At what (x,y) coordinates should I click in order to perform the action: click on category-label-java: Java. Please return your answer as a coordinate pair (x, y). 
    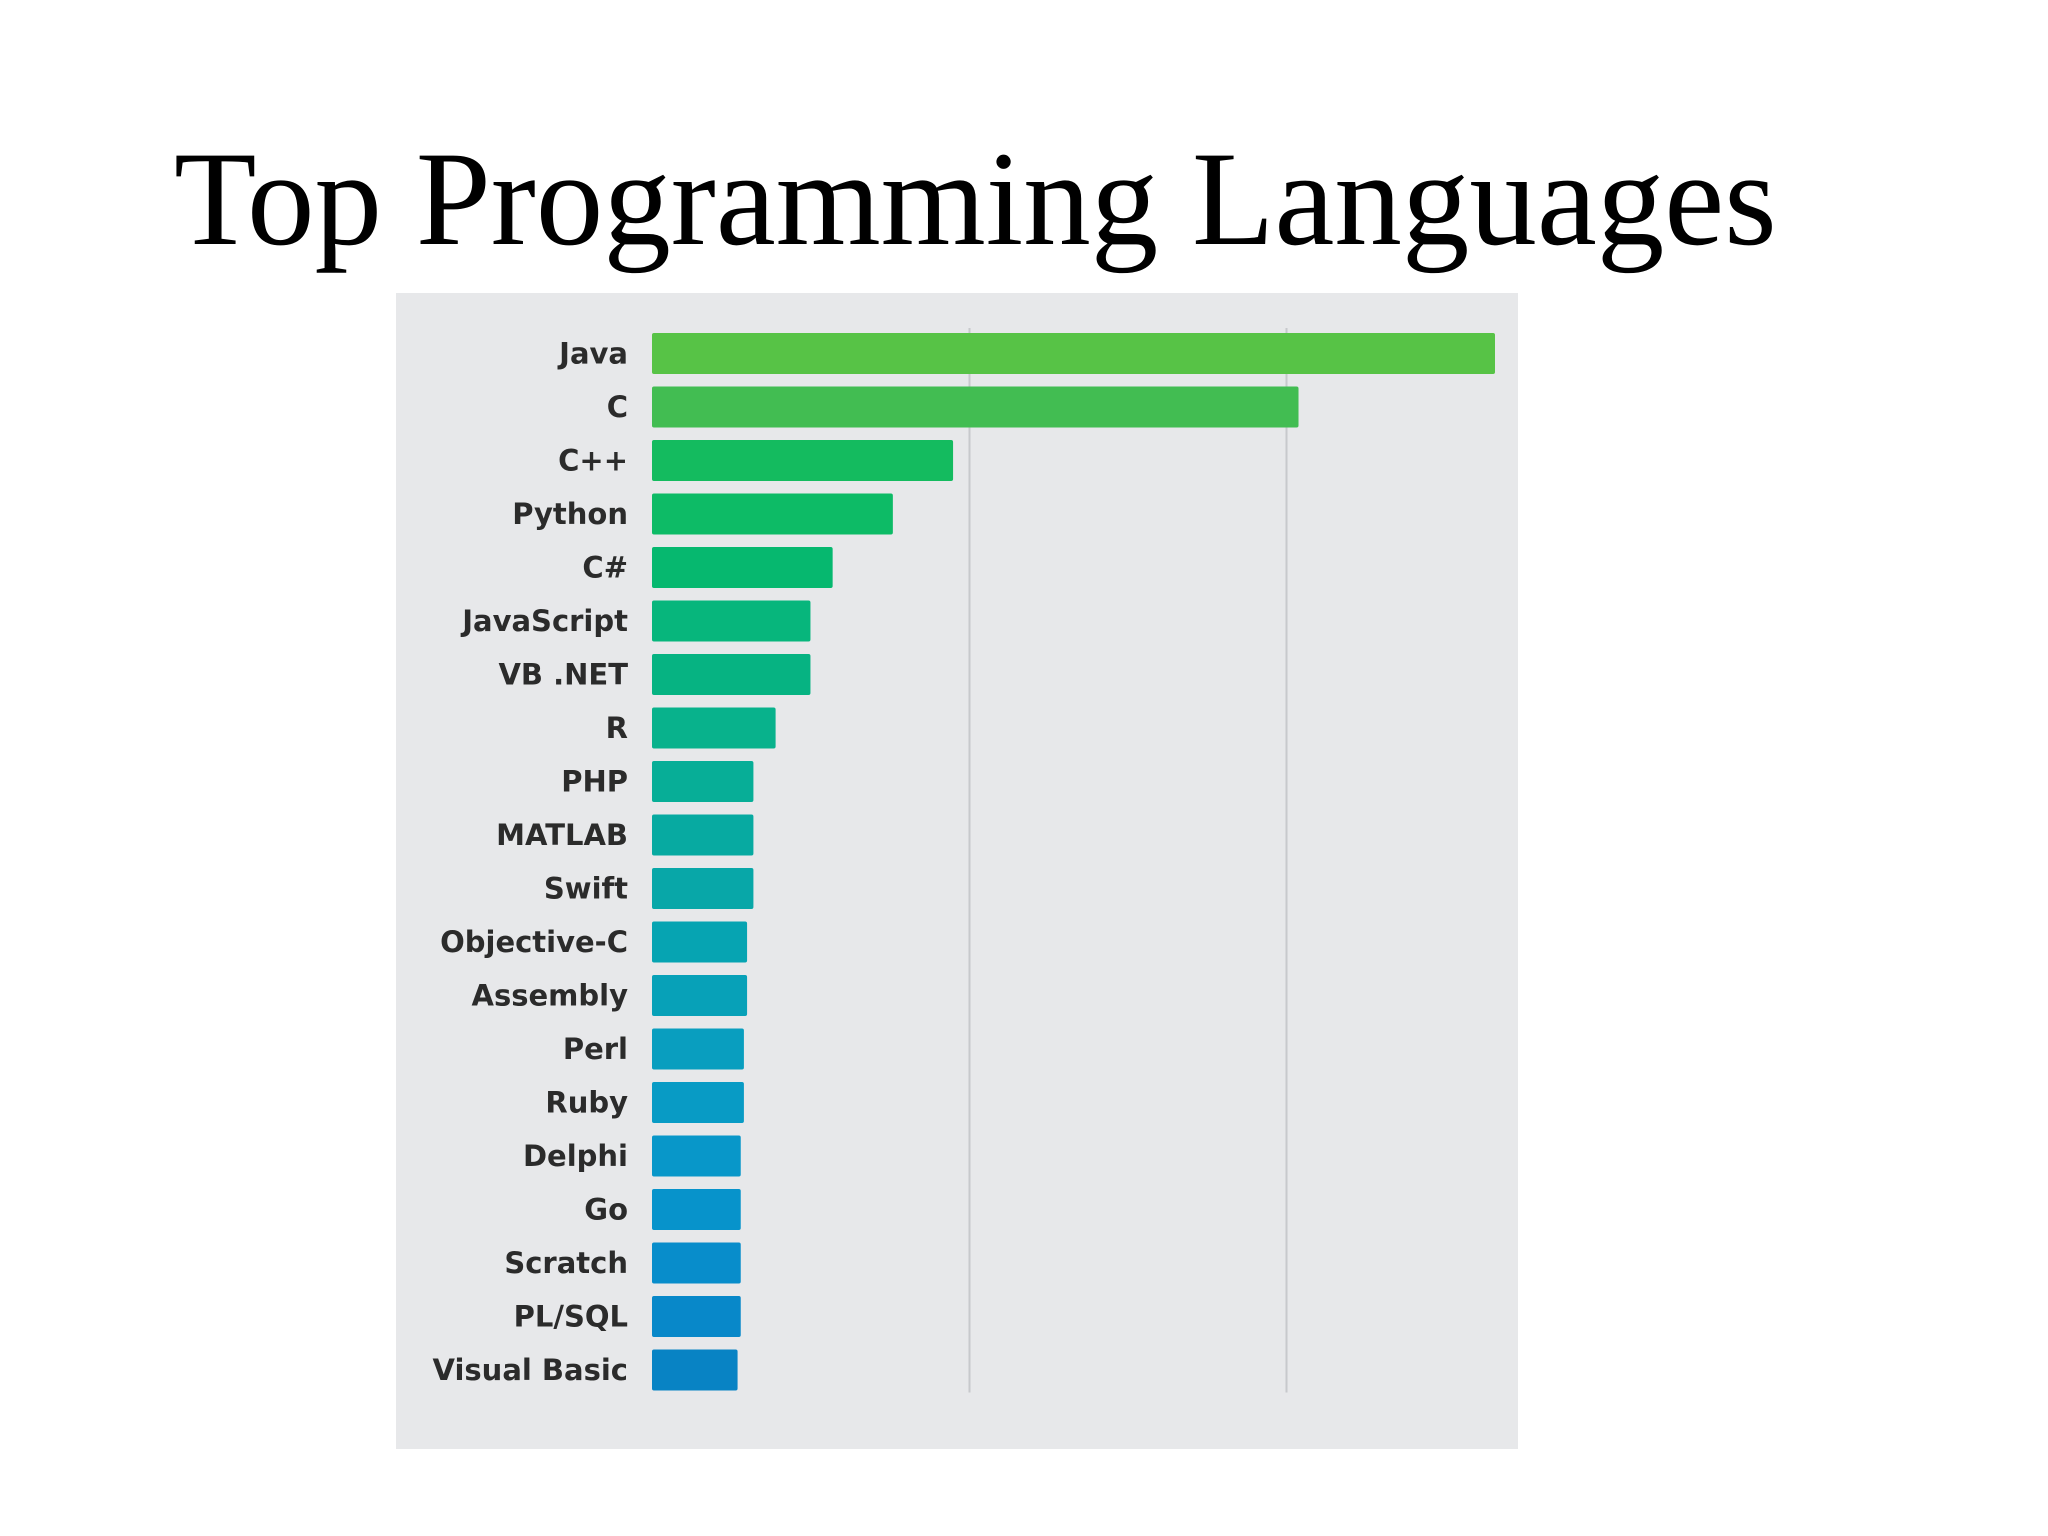
    Looking at the image, I should click on (592, 354).